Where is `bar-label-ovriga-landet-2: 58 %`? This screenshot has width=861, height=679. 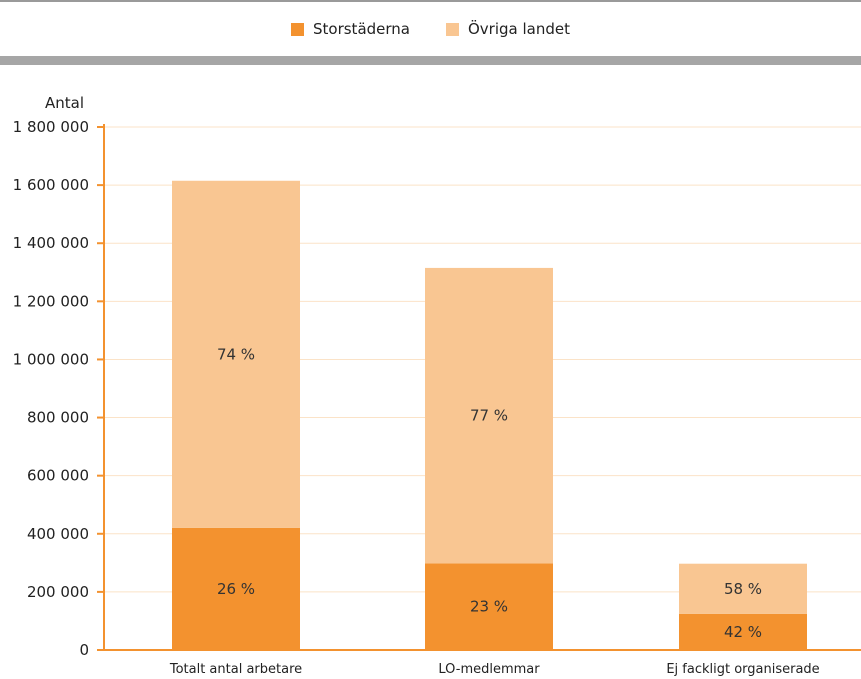 bar-label-ovriga-landet-2: 58 % is located at coordinates (743, 589).